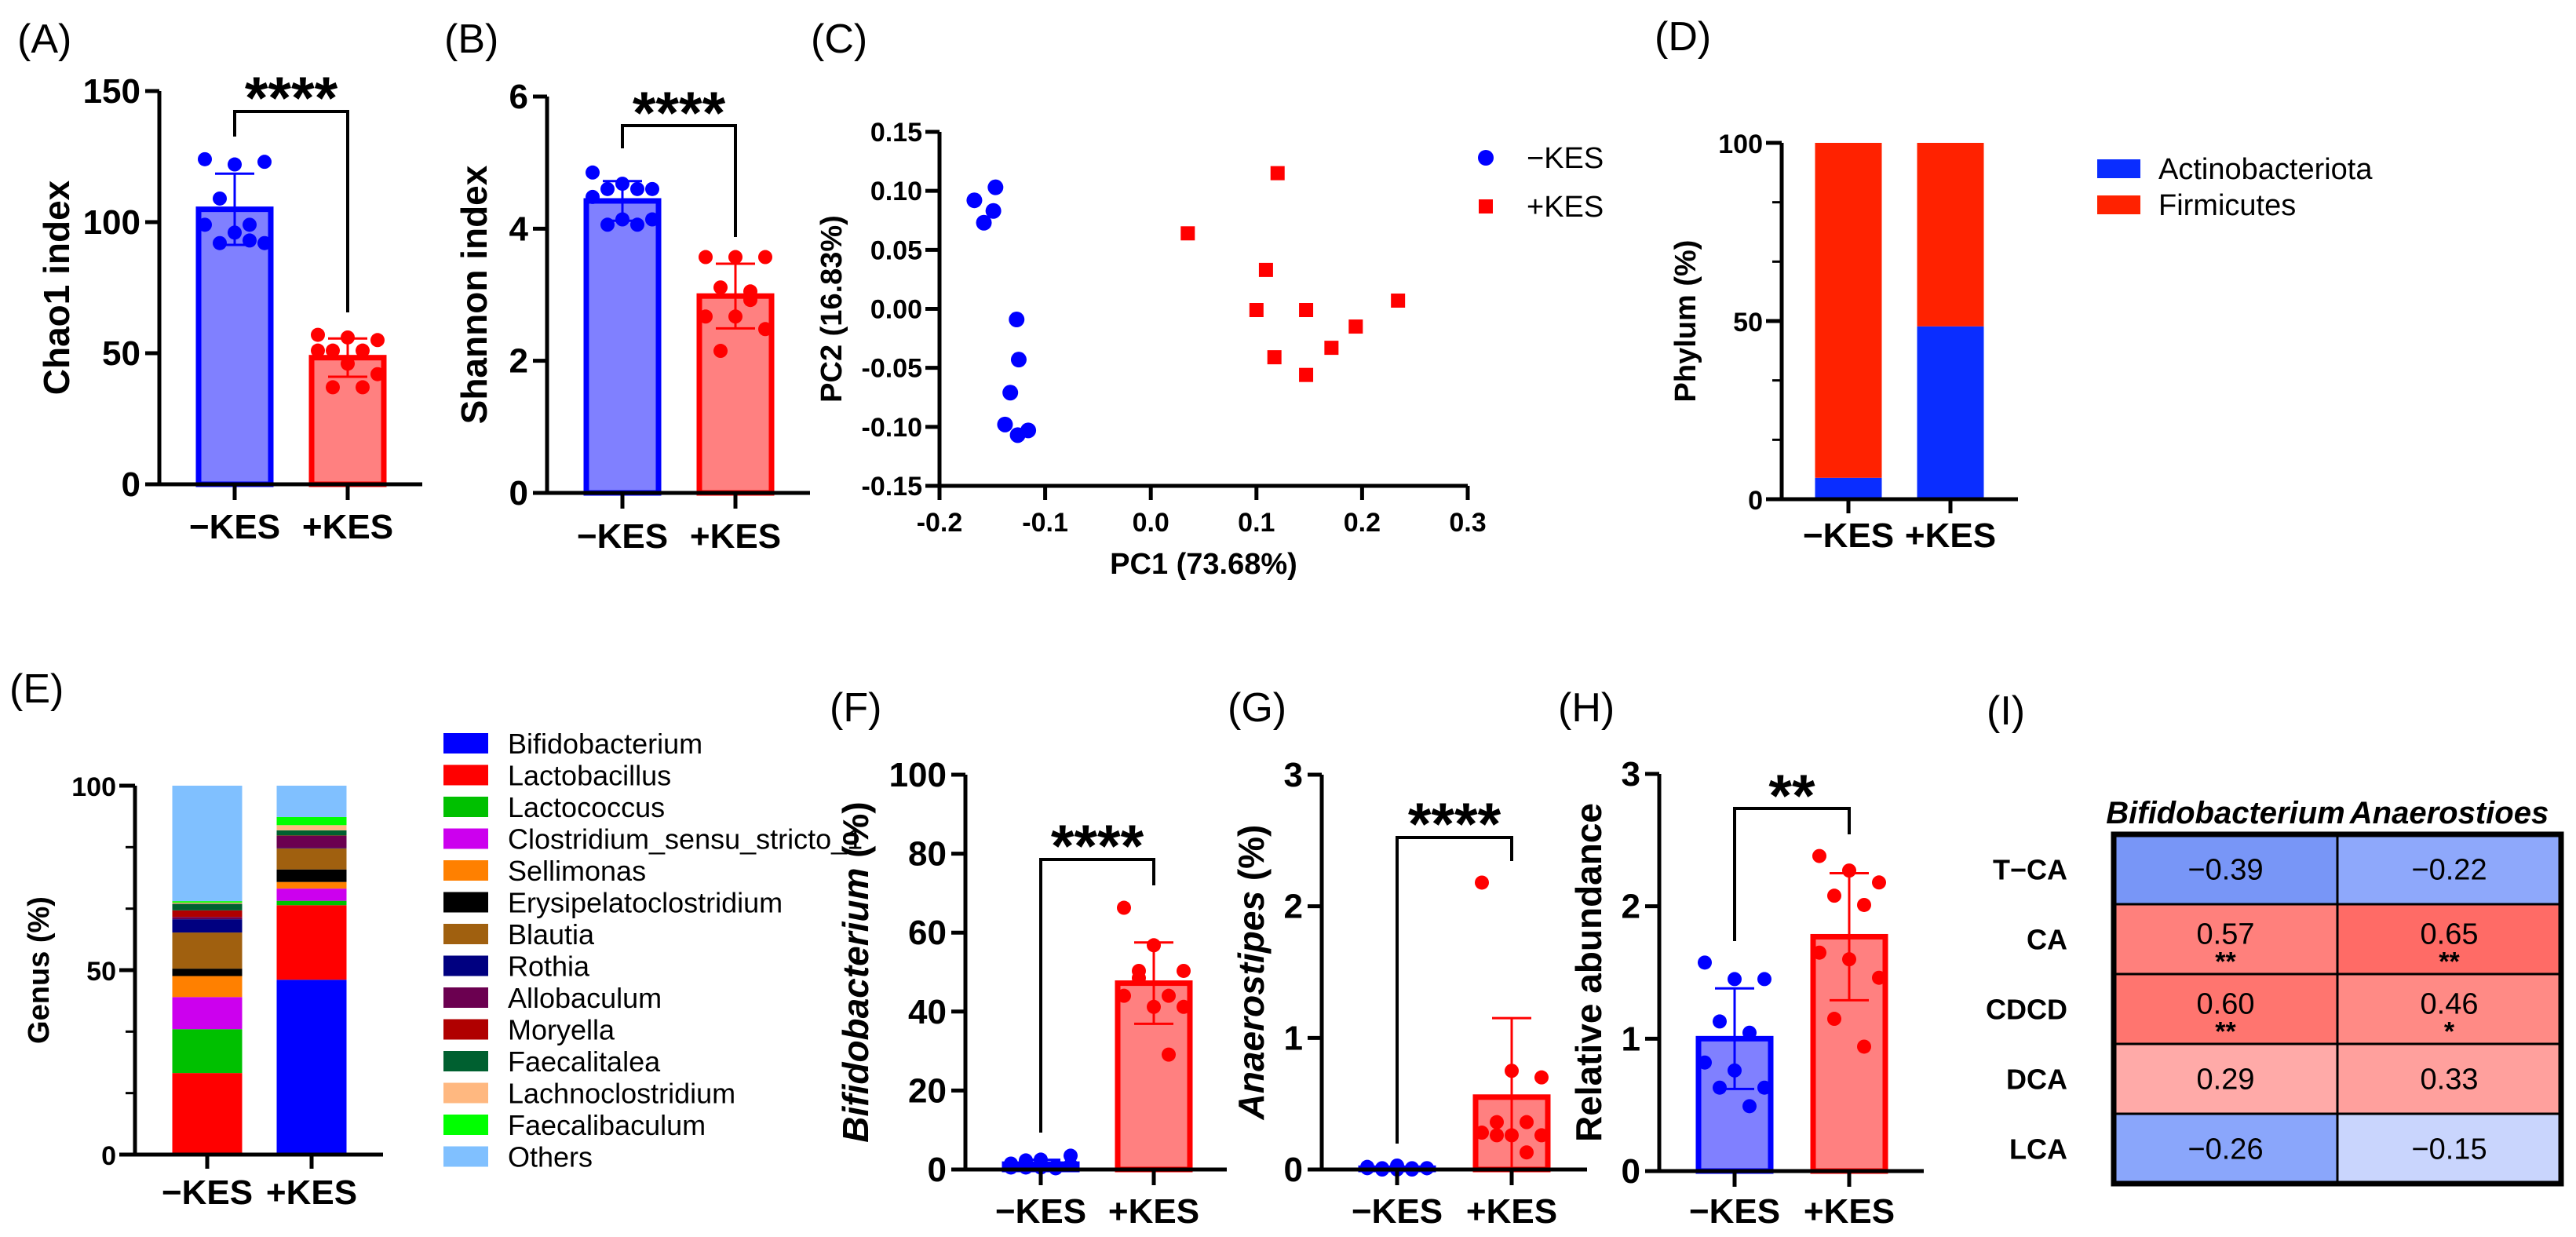 The image size is (2576, 1237). Describe the element at coordinates (311, 827) in the screenshot. I see `stacked-segment-lachnoclostridium` at that location.